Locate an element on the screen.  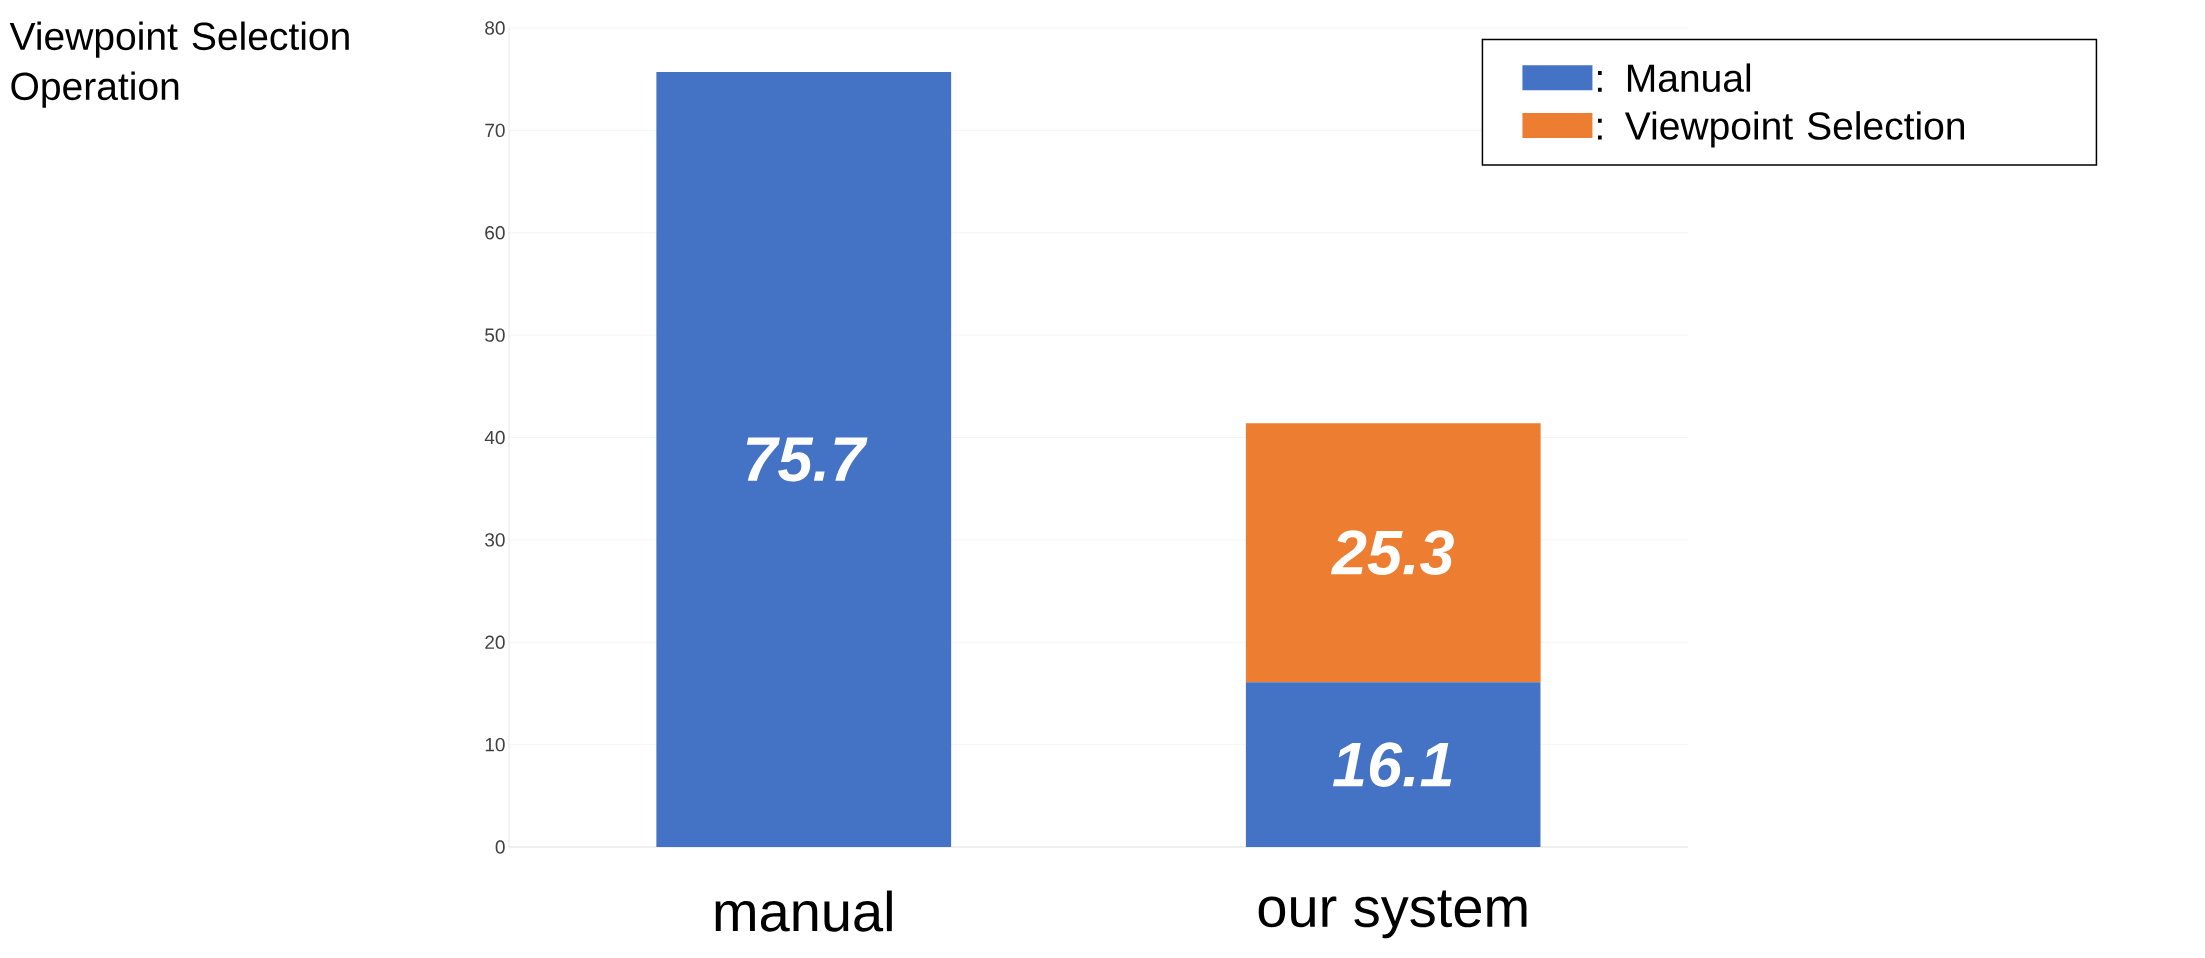
y-tick-label: 30 is located at coordinates (495, 540).